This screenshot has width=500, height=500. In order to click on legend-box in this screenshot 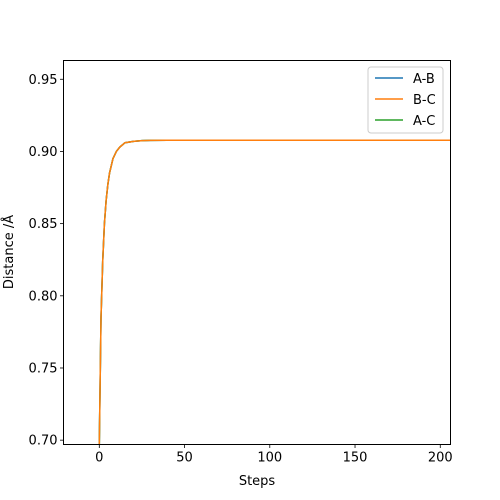, I will do `click(405, 100)`.